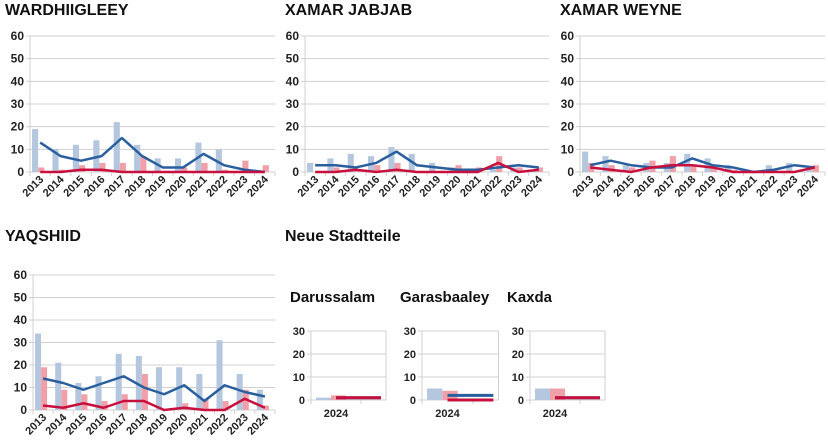 Image resolution: width=828 pixels, height=446 pixels. What do you see at coordinates (621, 10) in the screenshot?
I see `chart-title-xamar-weyne: XAMAR WEYNE` at bounding box center [621, 10].